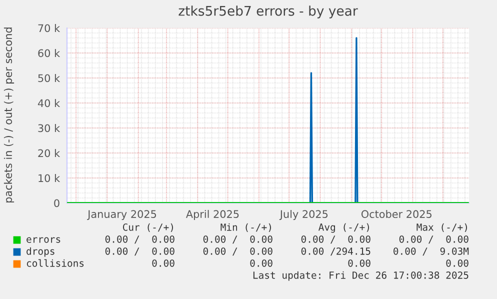  Describe the element at coordinates (441, 227) in the screenshot. I see `text: Max (-/+)` at that location.